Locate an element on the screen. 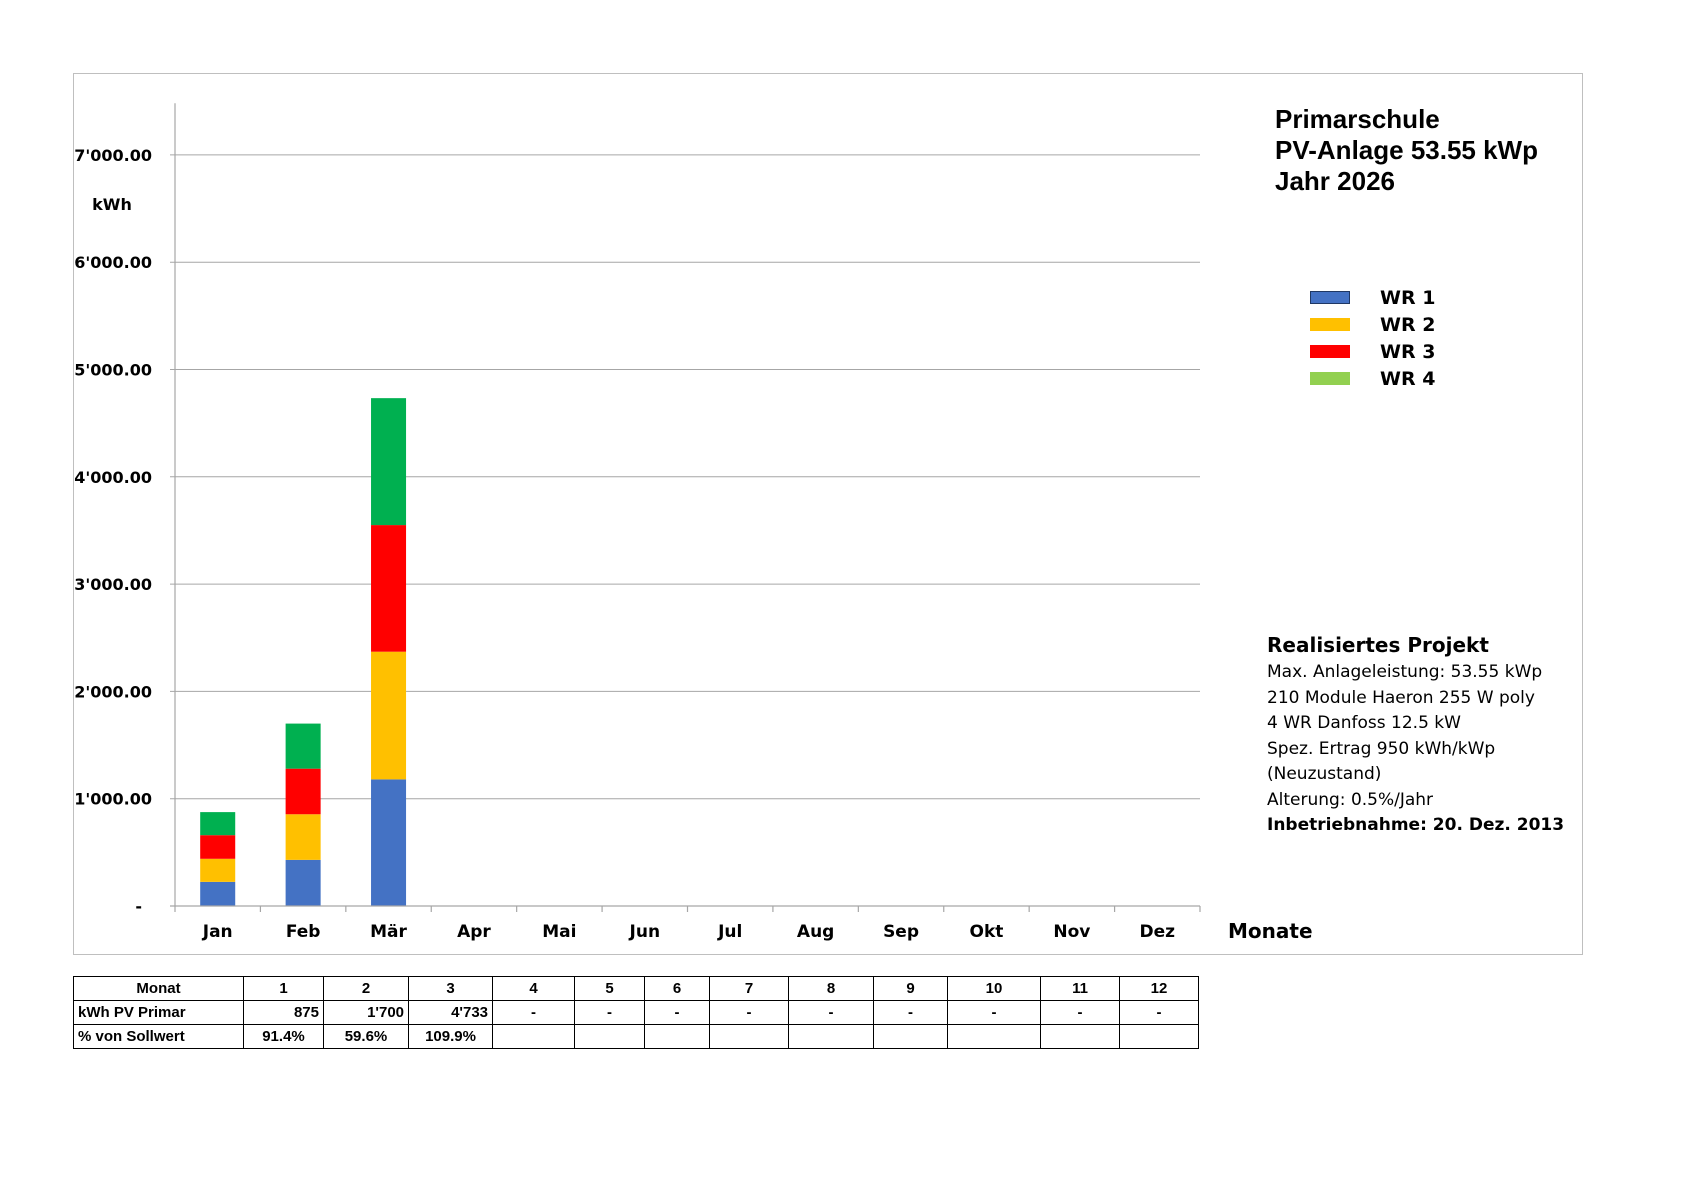 This screenshot has height=1190, width=1683. table-row-label: % von Sollwert is located at coordinates (158, 1036).